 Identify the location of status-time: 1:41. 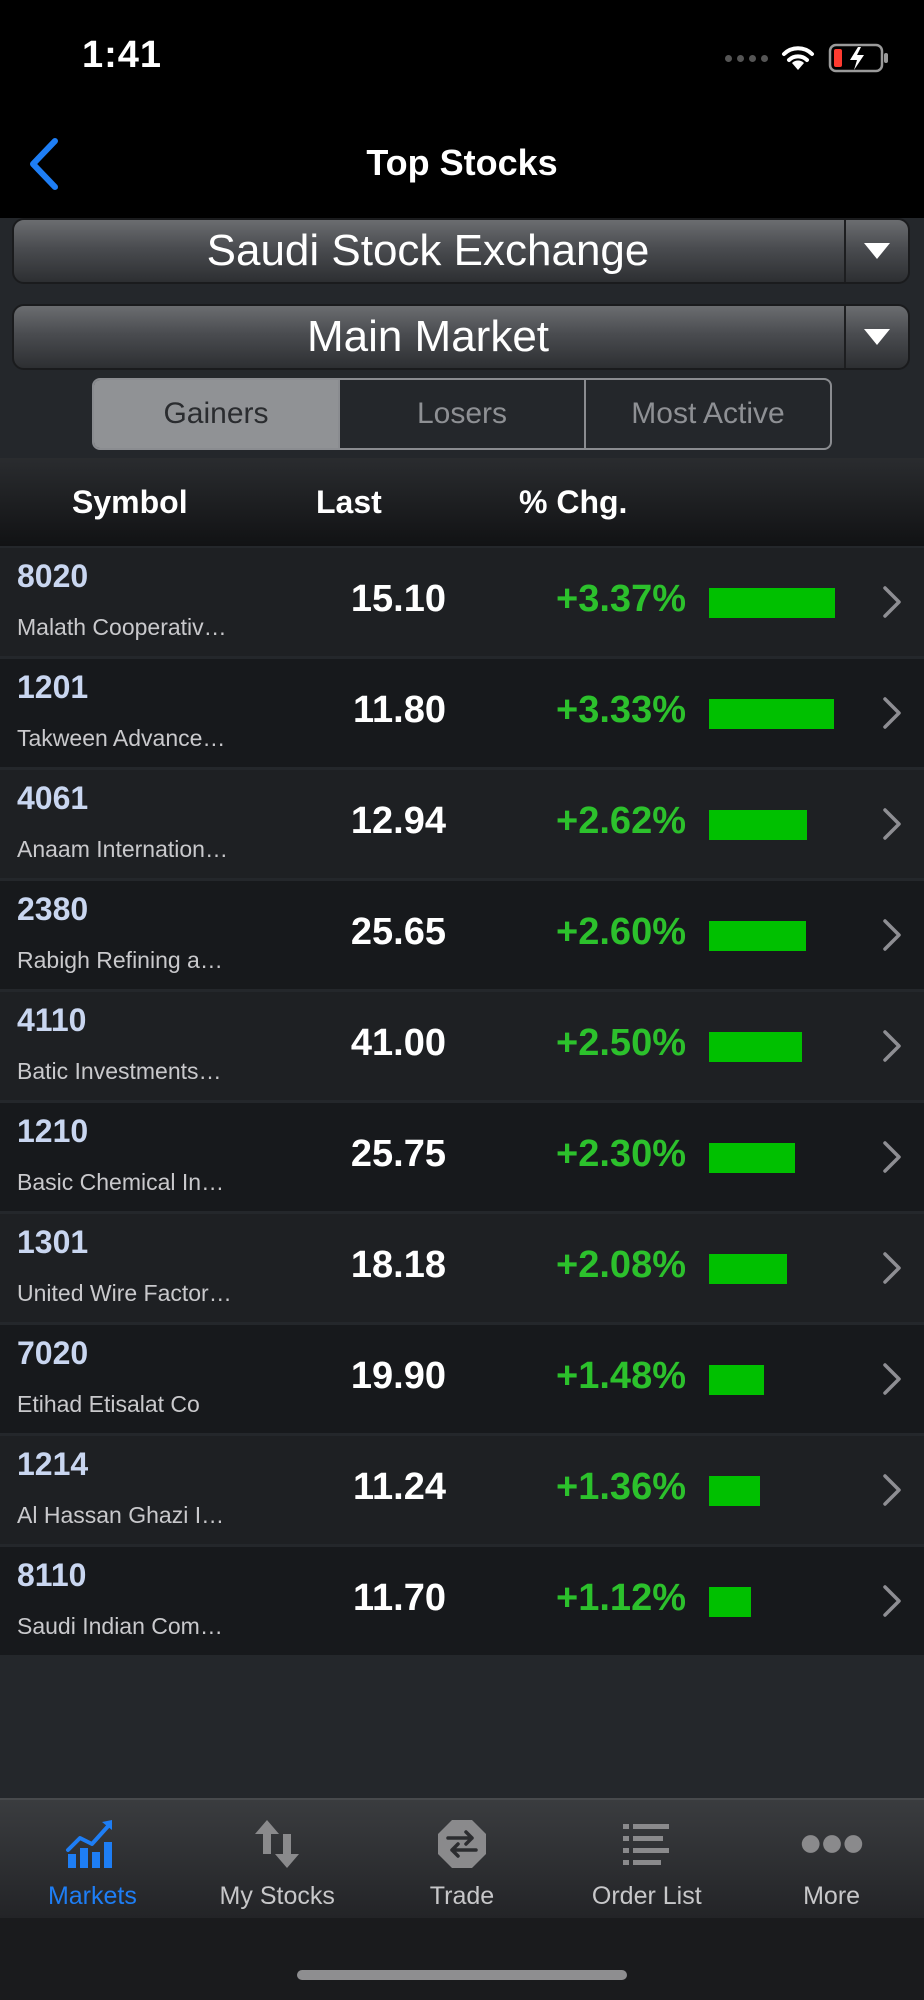
(122, 55).